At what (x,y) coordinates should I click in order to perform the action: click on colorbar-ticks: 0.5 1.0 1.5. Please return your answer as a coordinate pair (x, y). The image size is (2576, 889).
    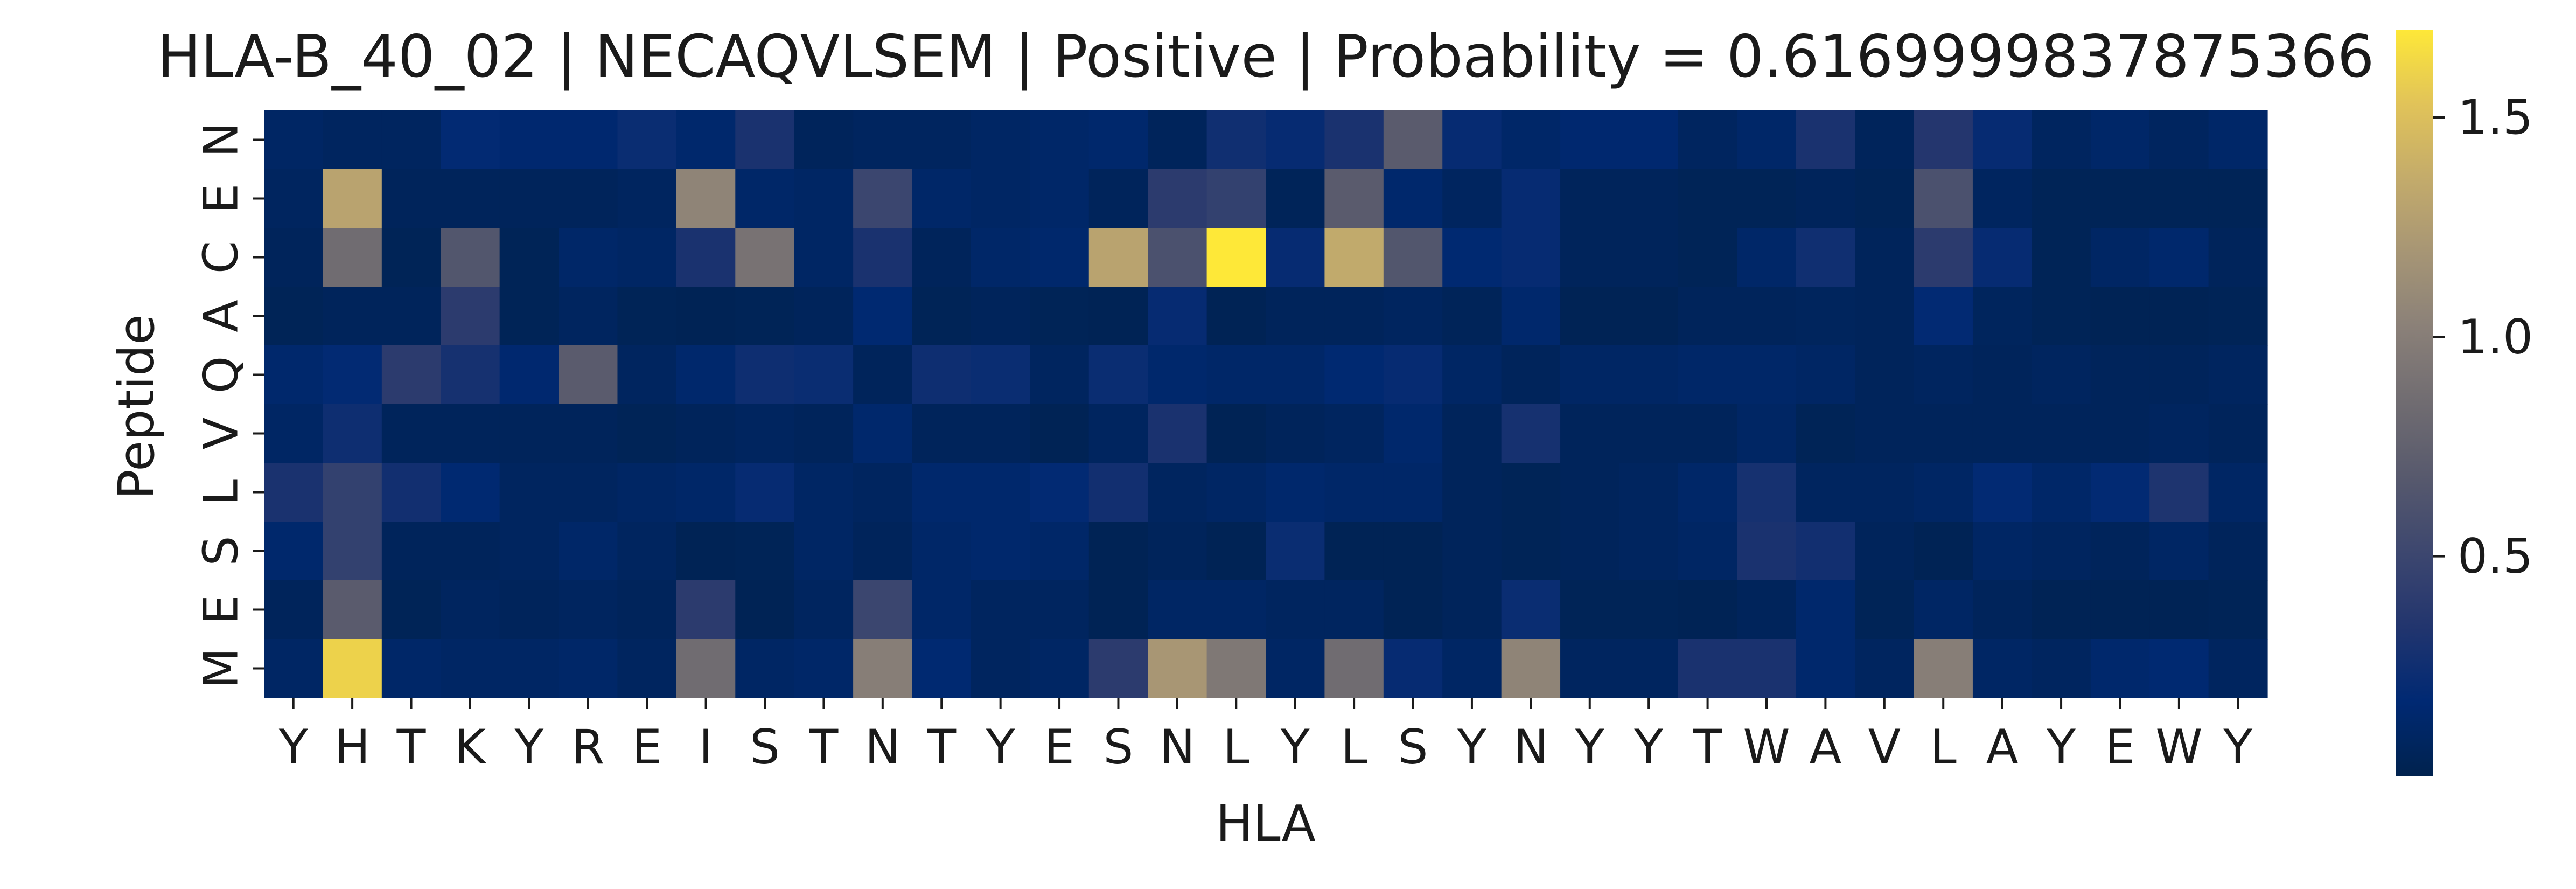
    Looking at the image, I should click on (2483, 336).